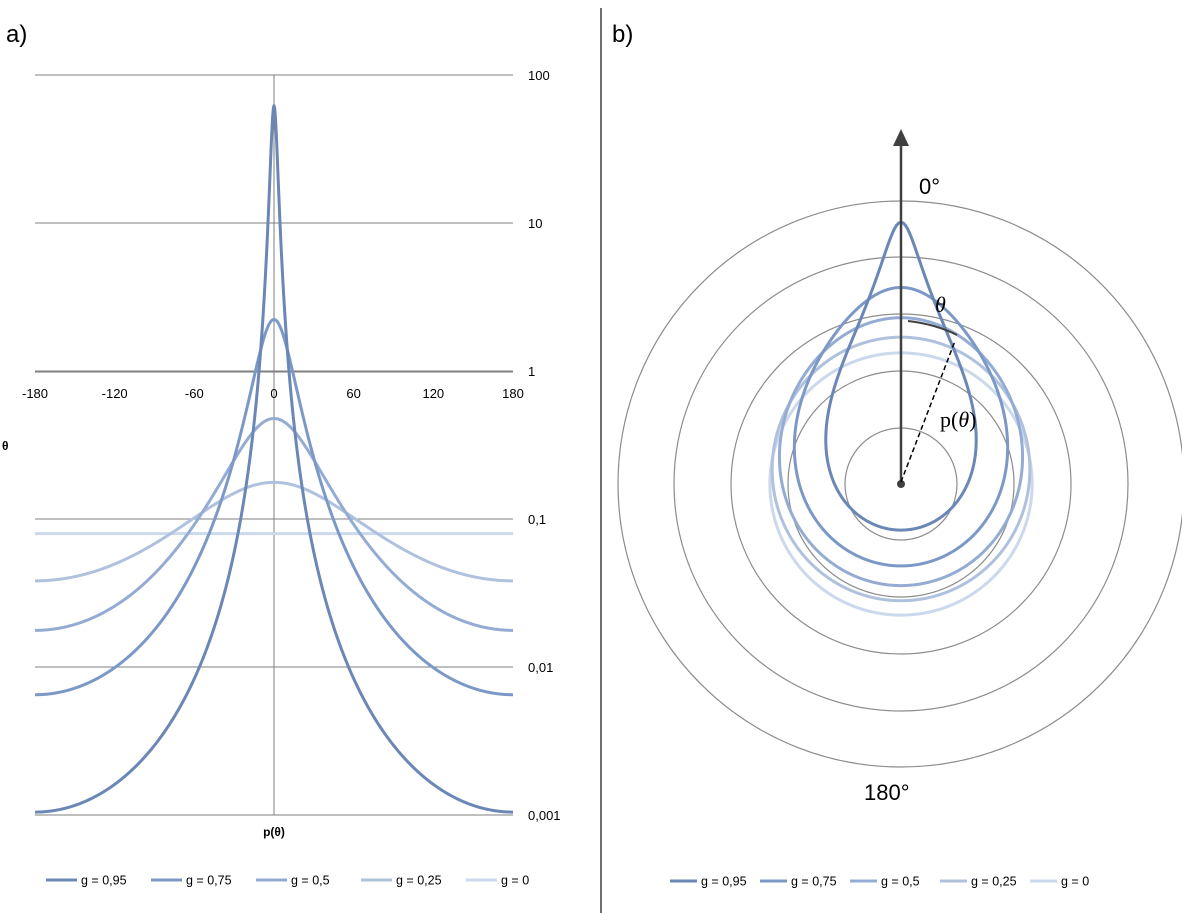  Describe the element at coordinates (194, 393) in the screenshot. I see `x-tick-label: -60` at that location.